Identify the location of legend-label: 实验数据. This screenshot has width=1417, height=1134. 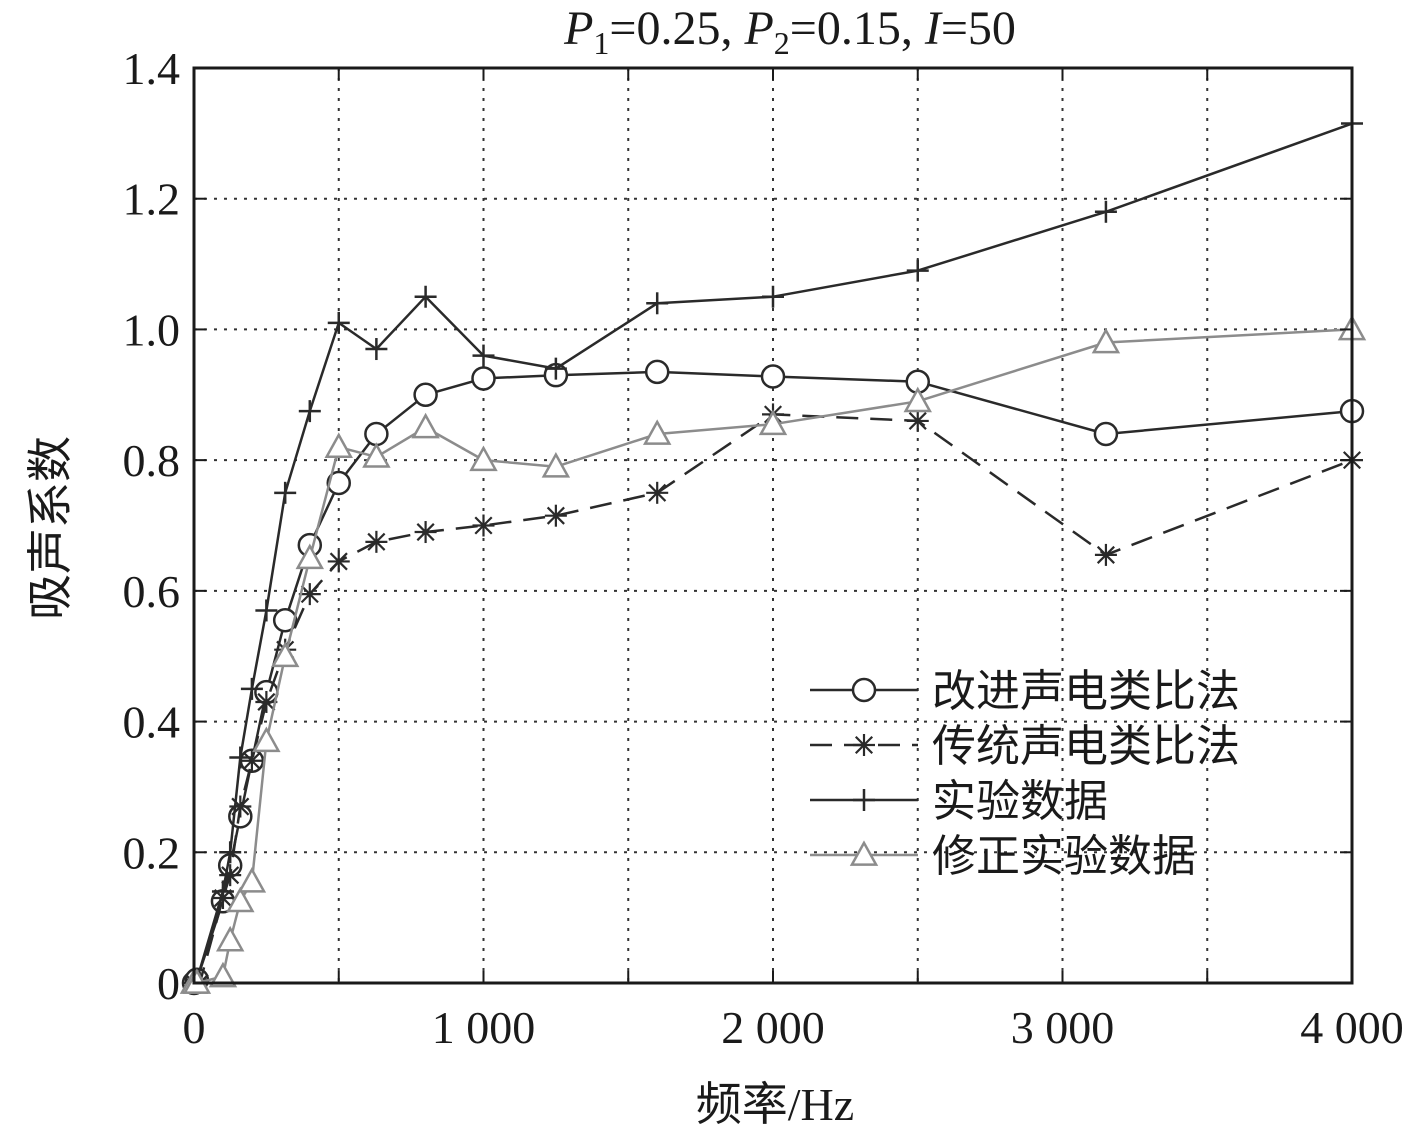
(1020, 801).